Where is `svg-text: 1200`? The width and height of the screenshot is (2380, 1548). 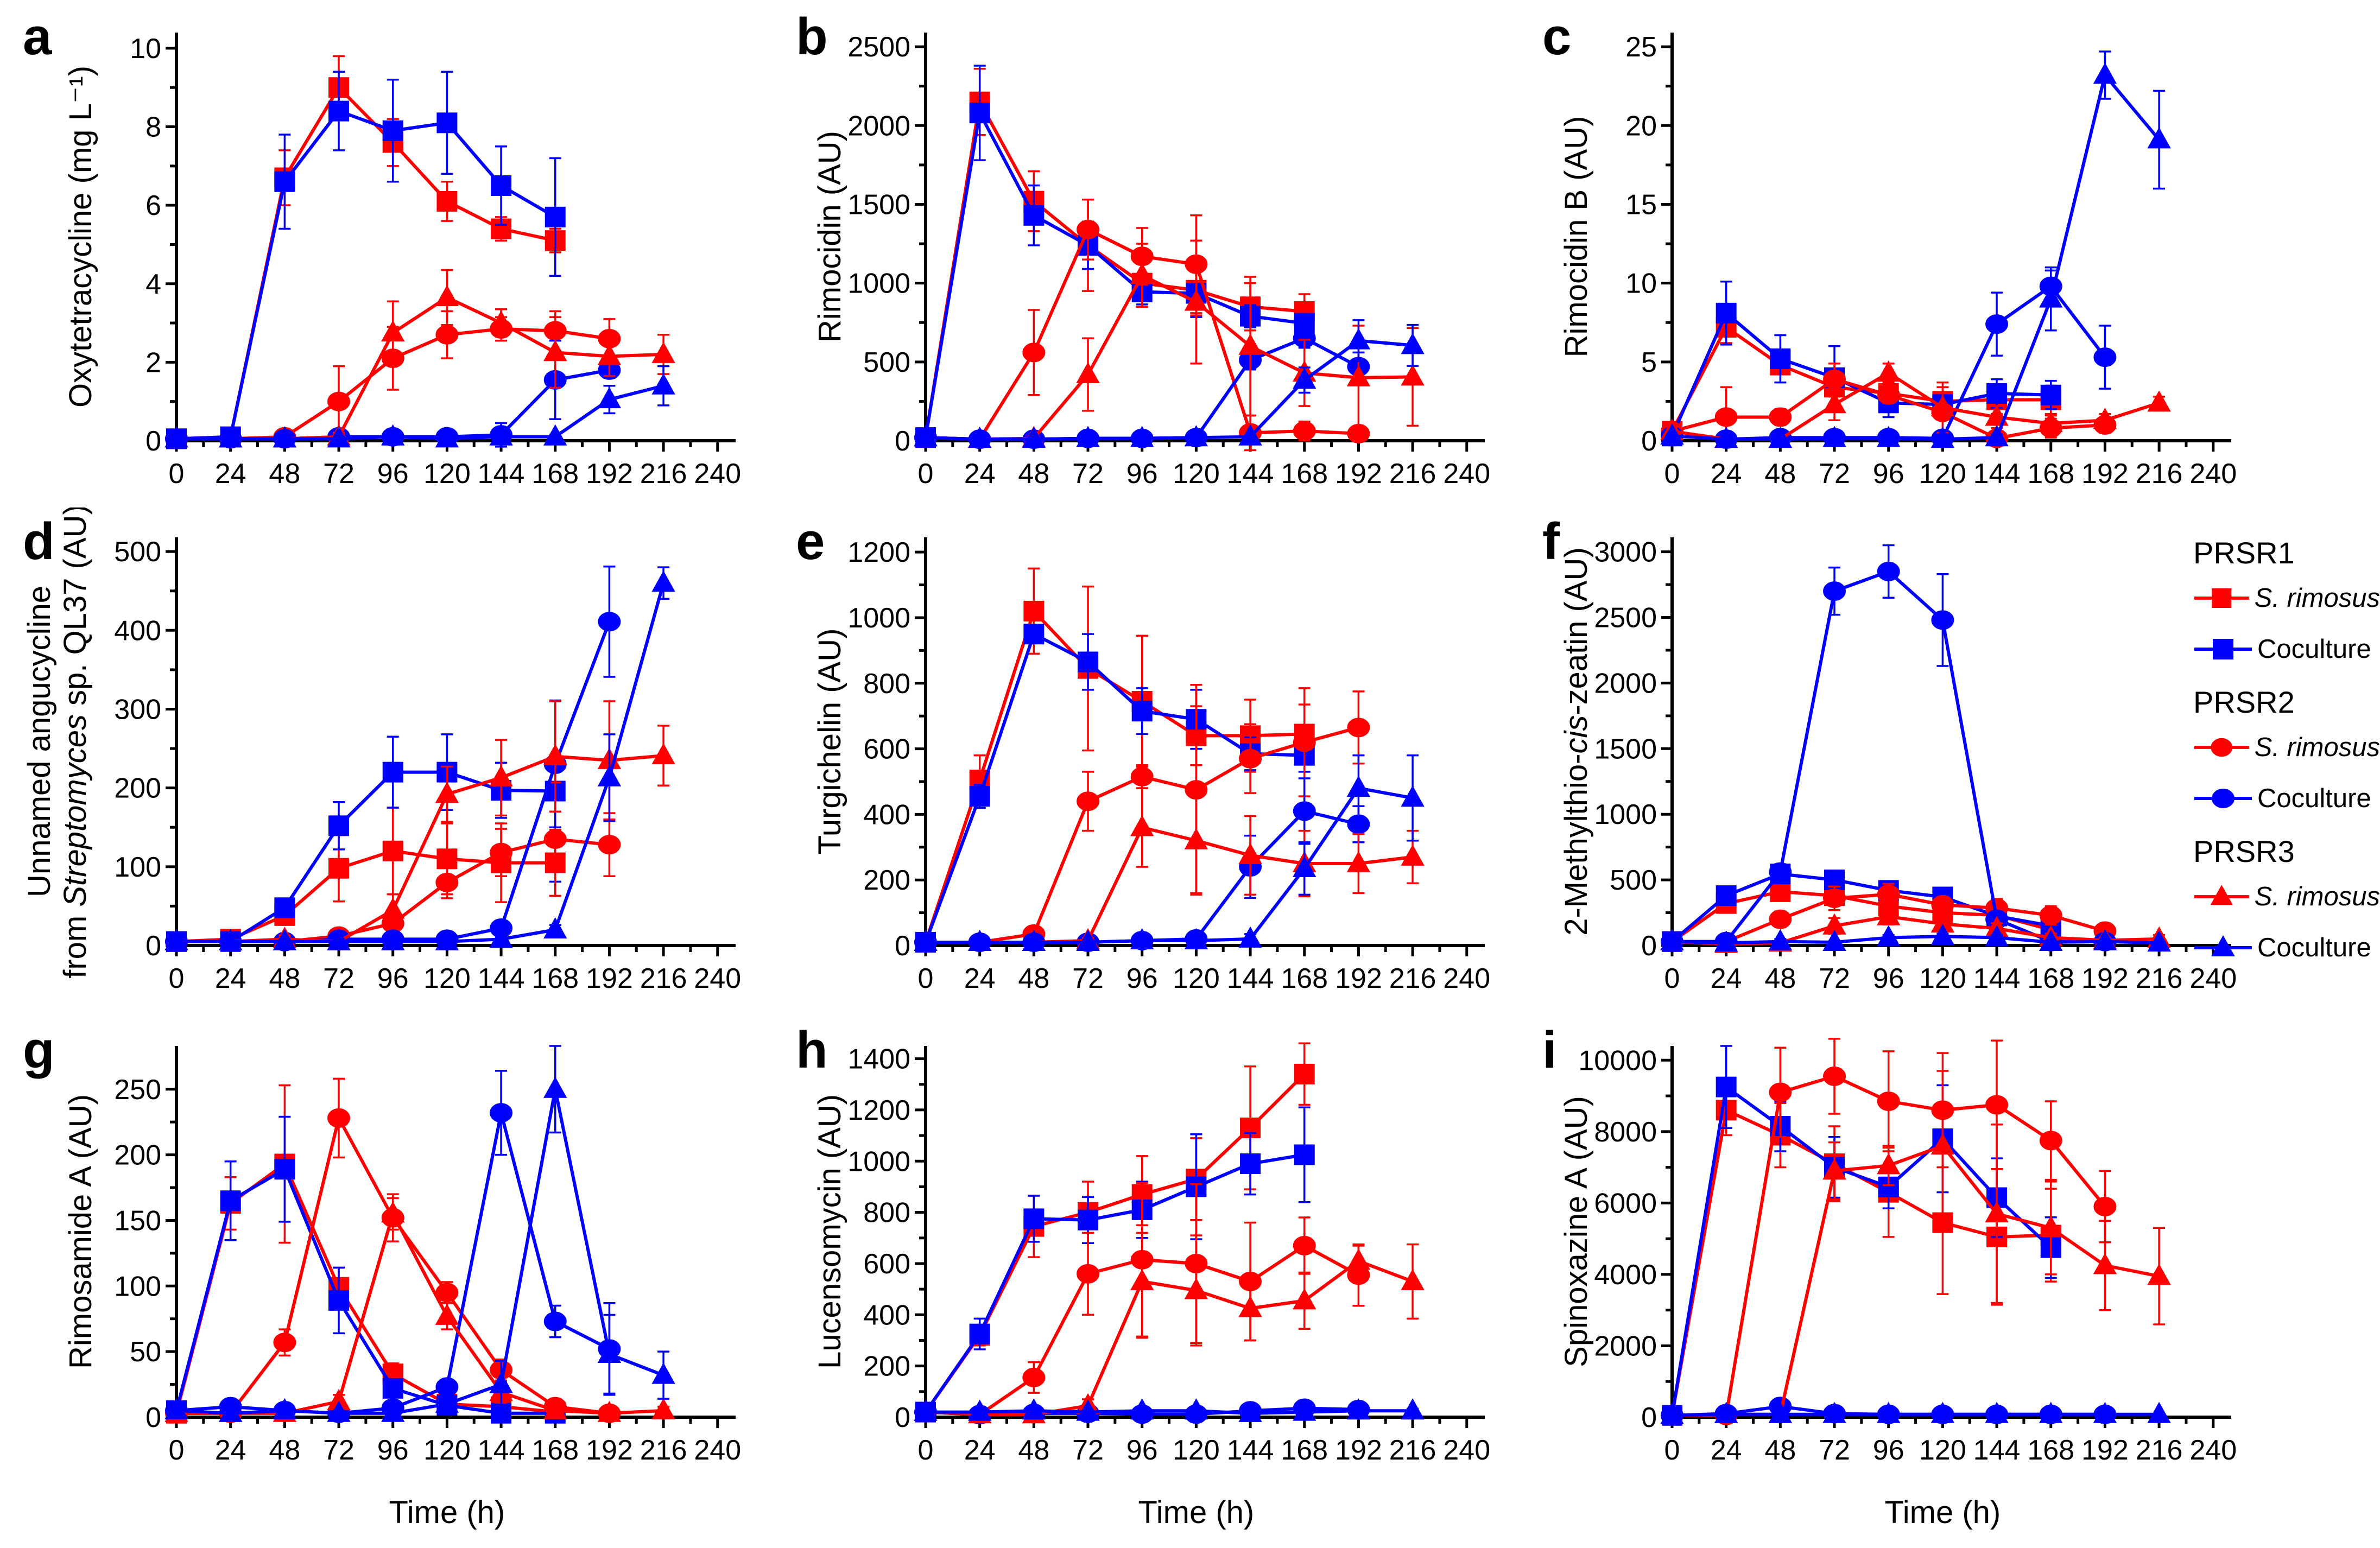 svg-text: 1200 is located at coordinates (878, 1110).